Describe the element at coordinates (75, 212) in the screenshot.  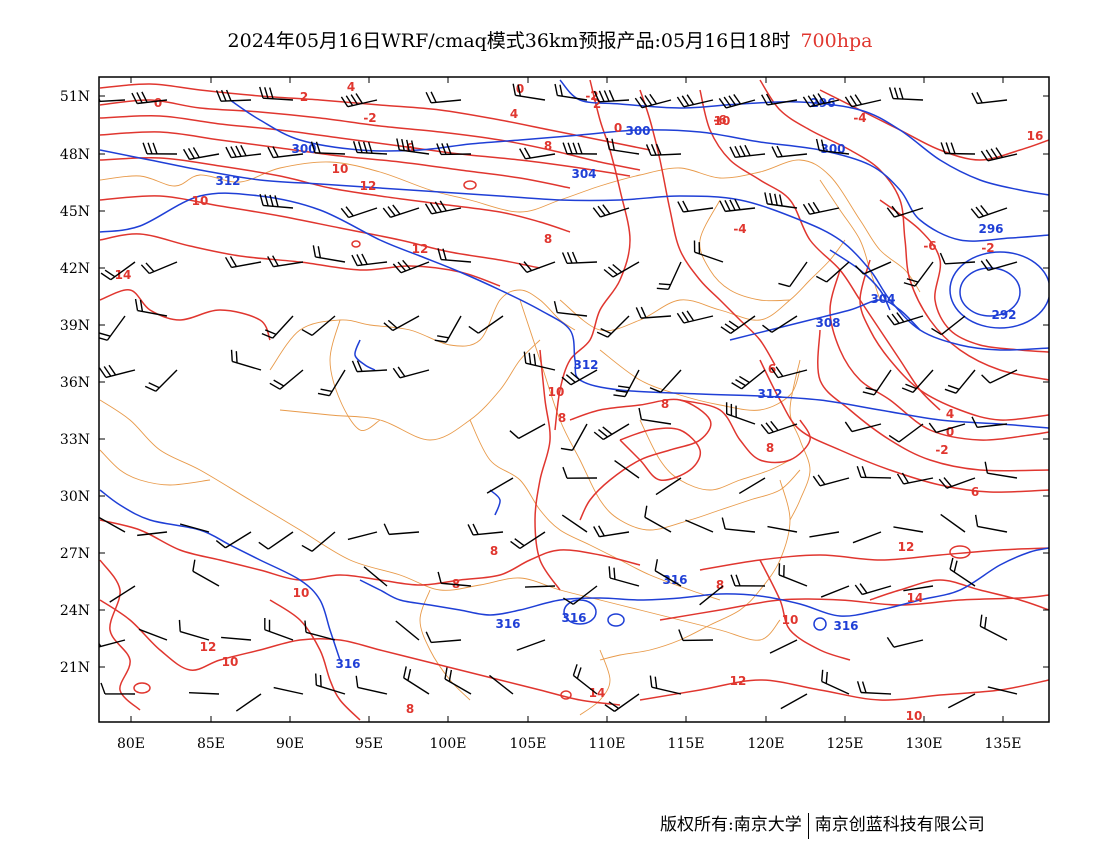
I see `lat-tick-label: 45N` at that location.